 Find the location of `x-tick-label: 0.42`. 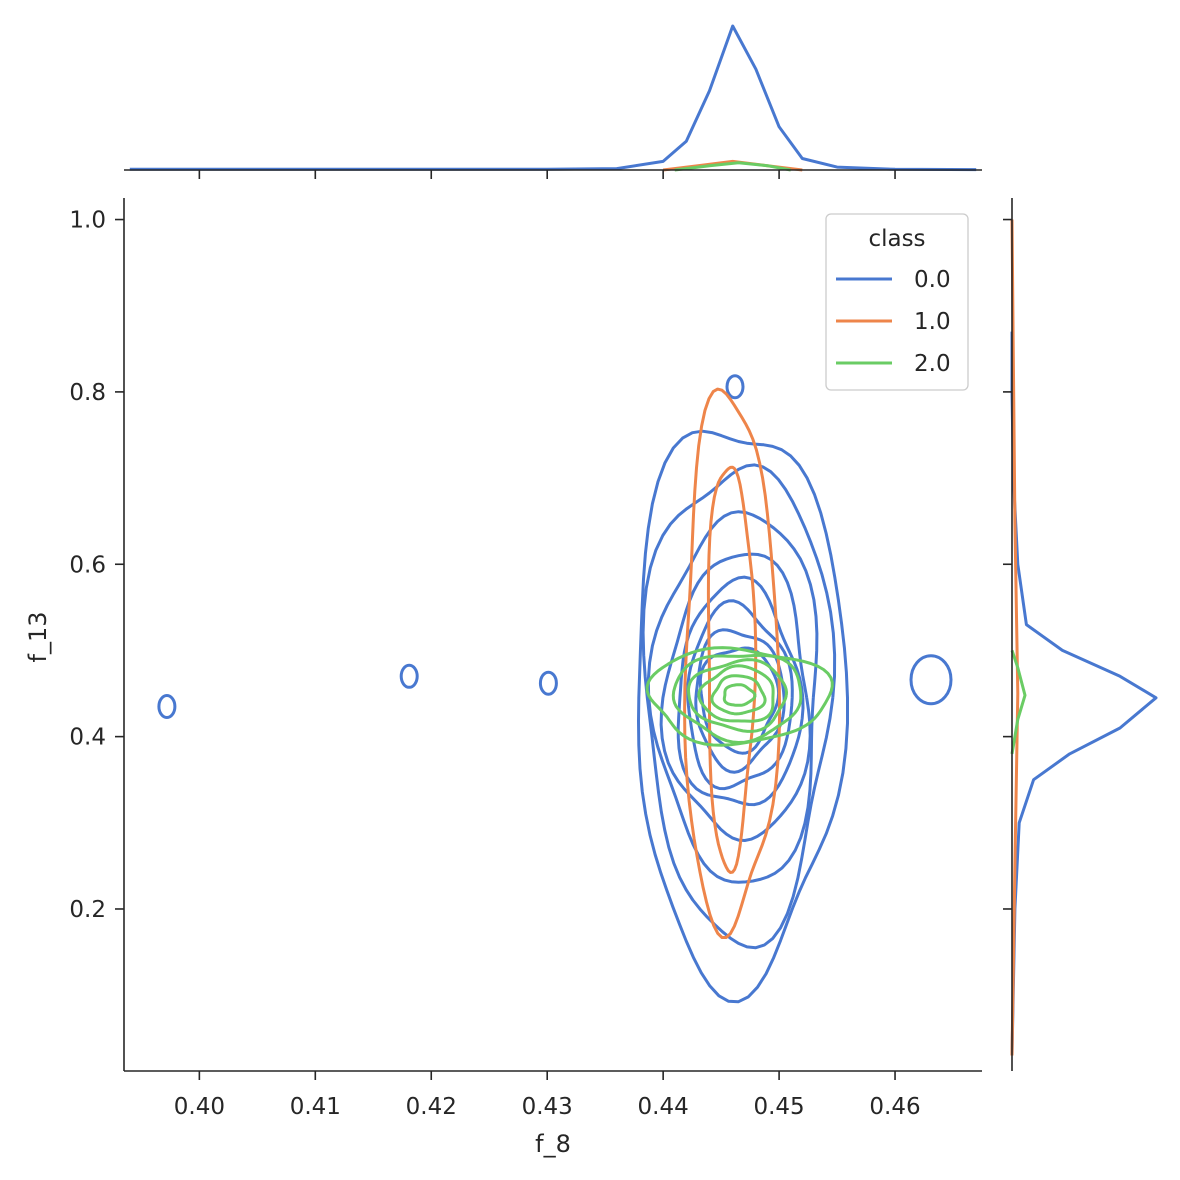

x-tick-label: 0.42 is located at coordinates (431, 1107).